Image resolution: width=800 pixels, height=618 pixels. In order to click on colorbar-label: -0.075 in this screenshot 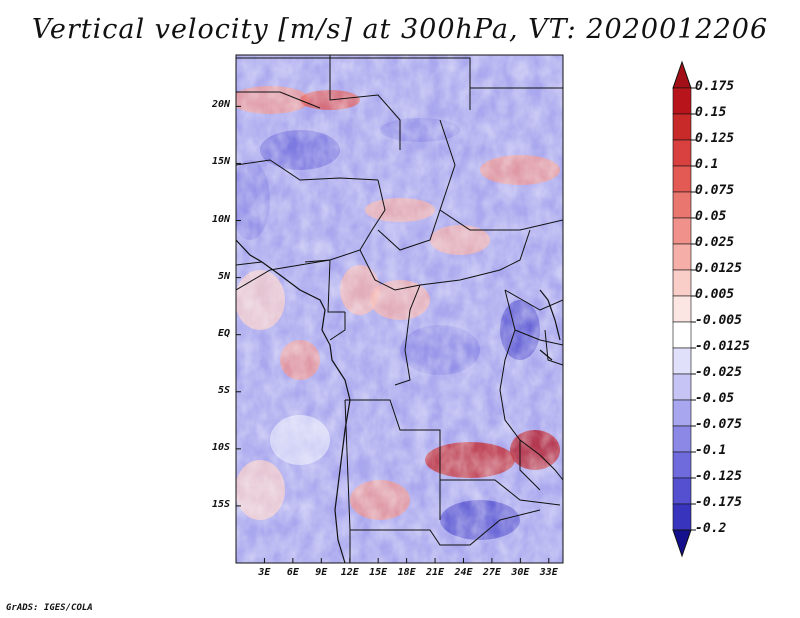, I will do `click(718, 424)`.